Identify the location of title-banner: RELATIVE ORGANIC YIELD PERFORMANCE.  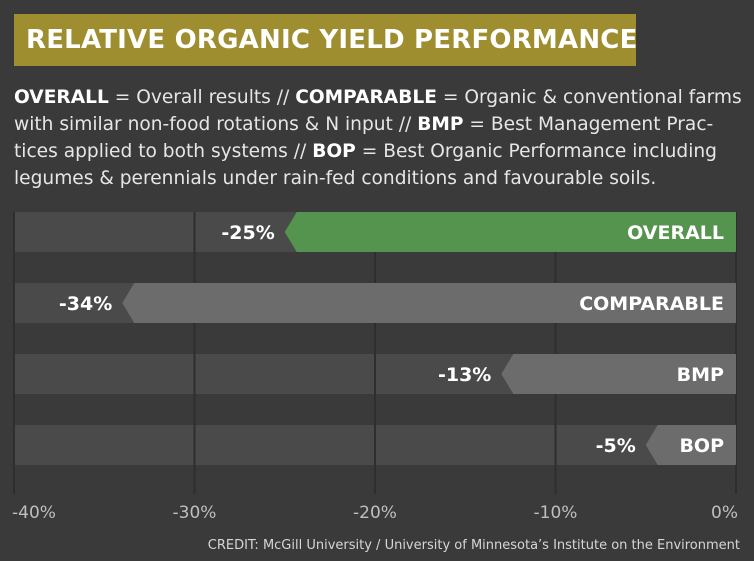
(326, 40).